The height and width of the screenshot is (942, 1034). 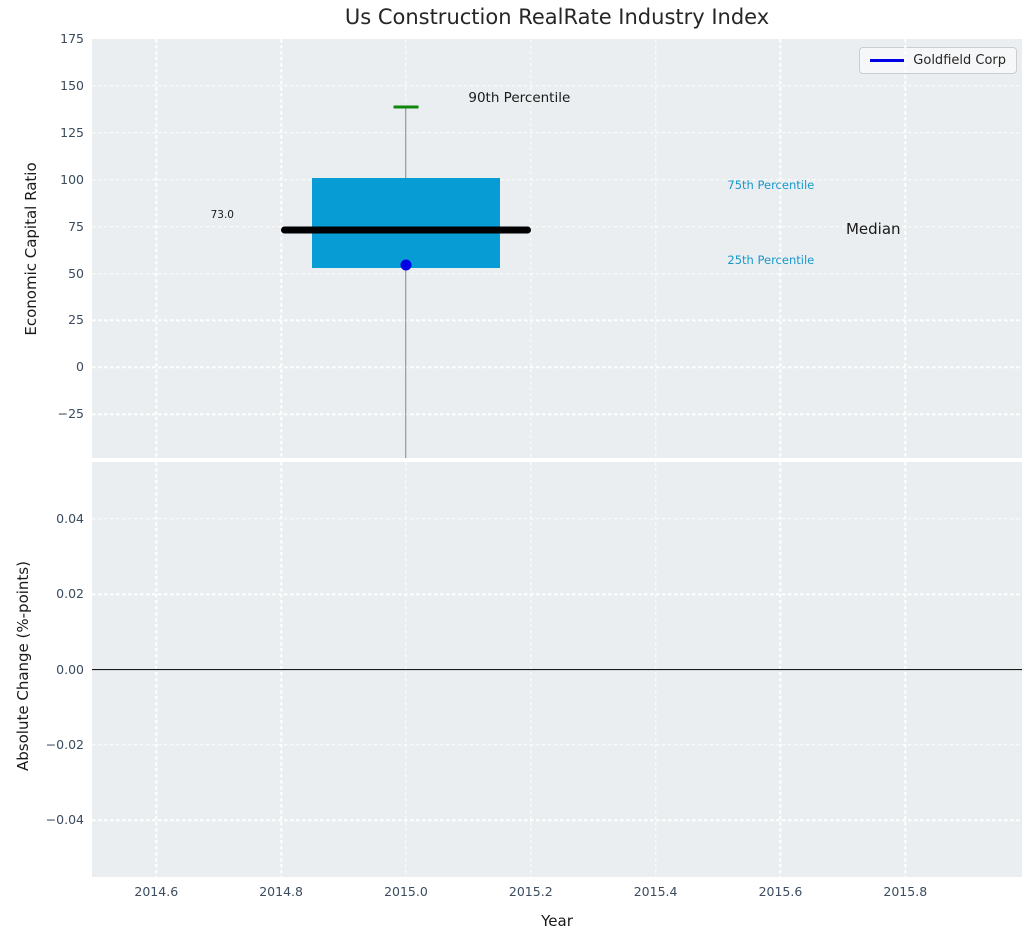 I want to click on y-tick-label: −0.02, so click(x=64, y=744).